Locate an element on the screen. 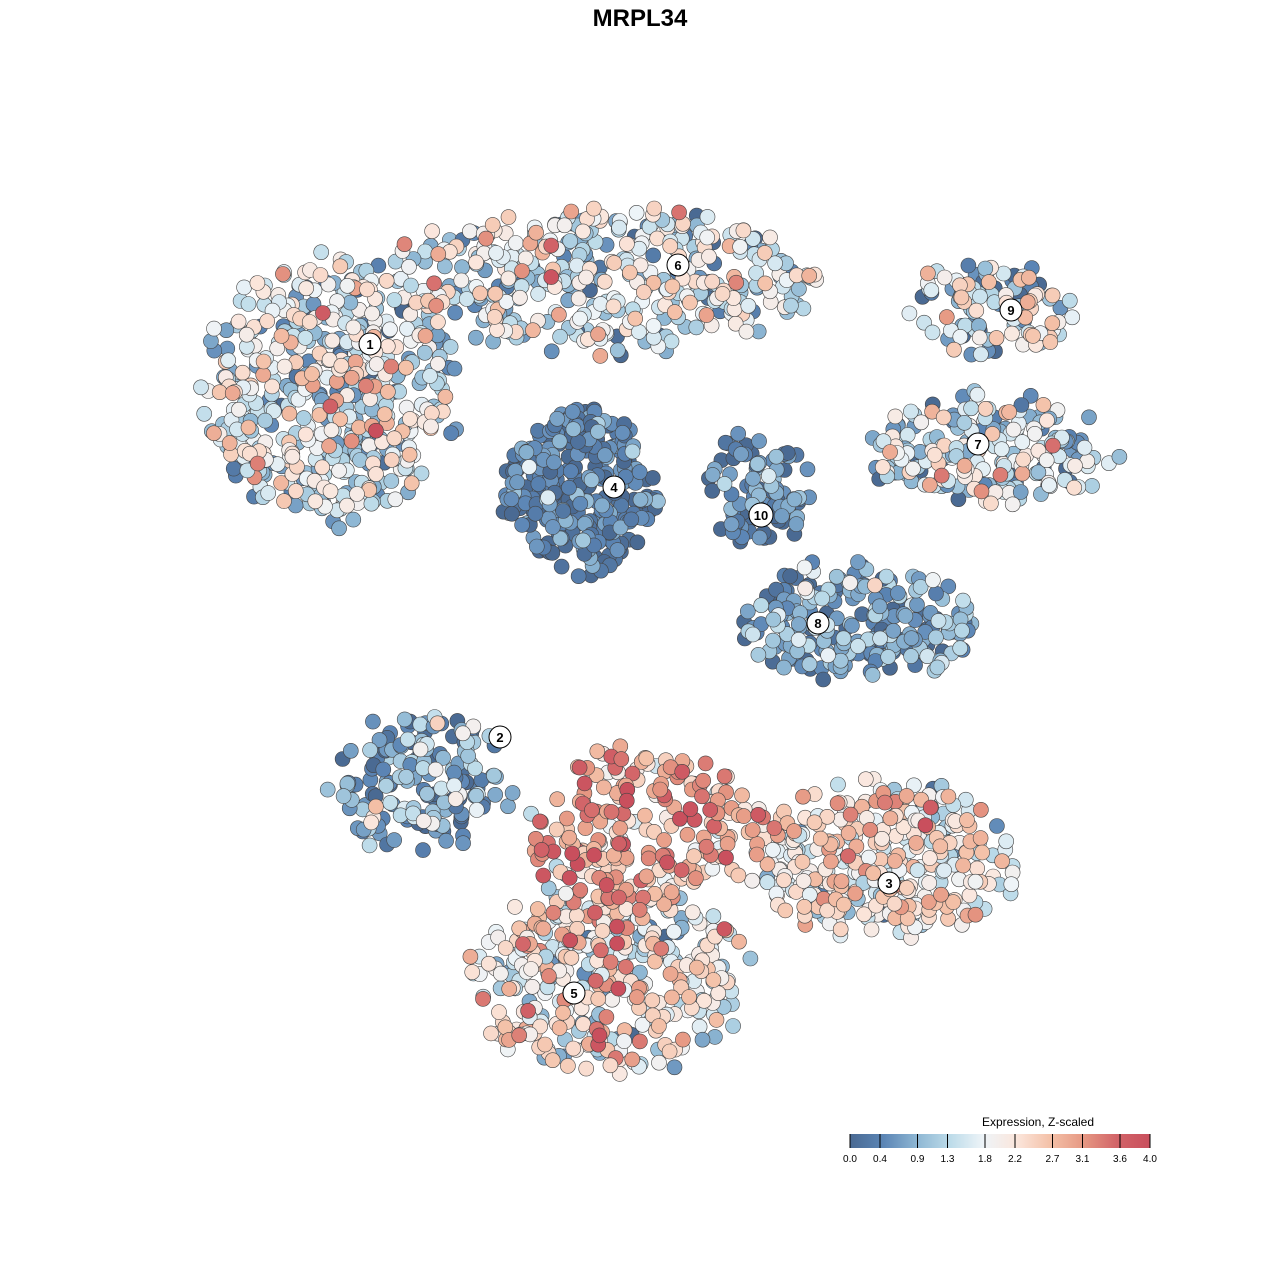 The width and height of the screenshot is (1280, 1280). legend-tick-label: 2.7 is located at coordinates (1053, 1159).